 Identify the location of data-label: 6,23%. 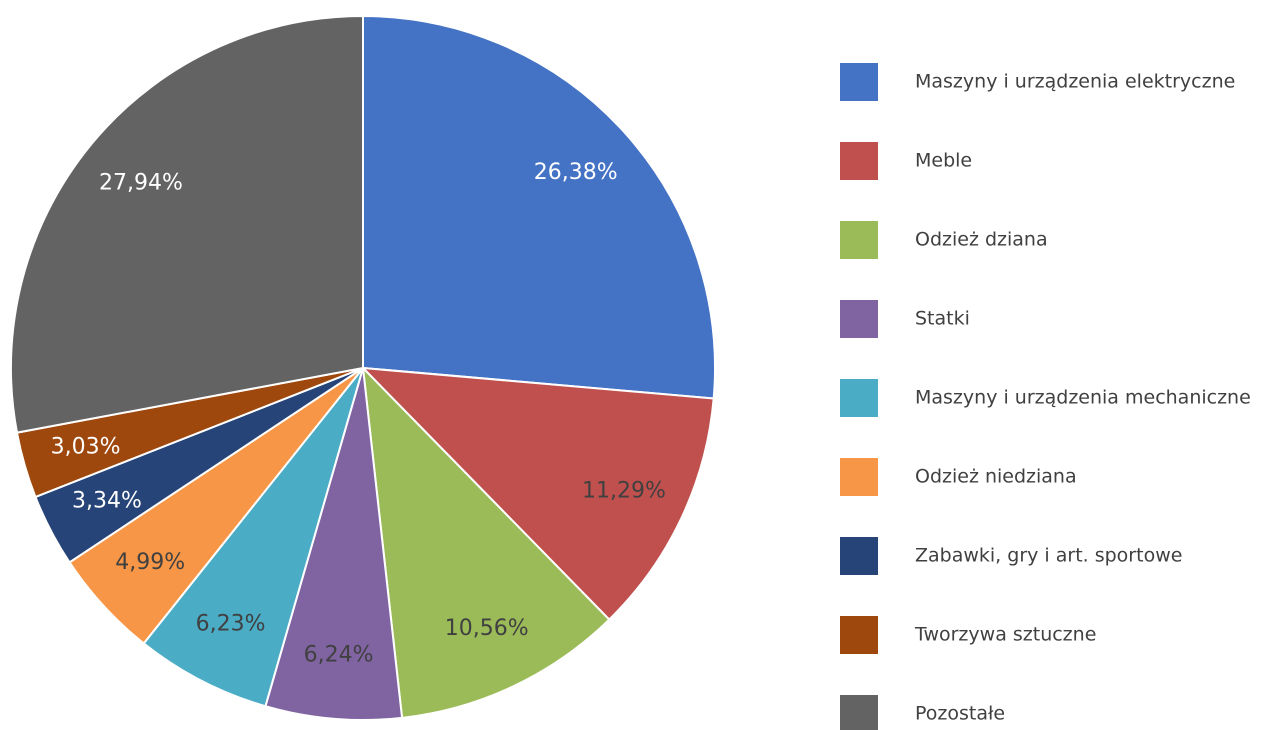
(231, 623).